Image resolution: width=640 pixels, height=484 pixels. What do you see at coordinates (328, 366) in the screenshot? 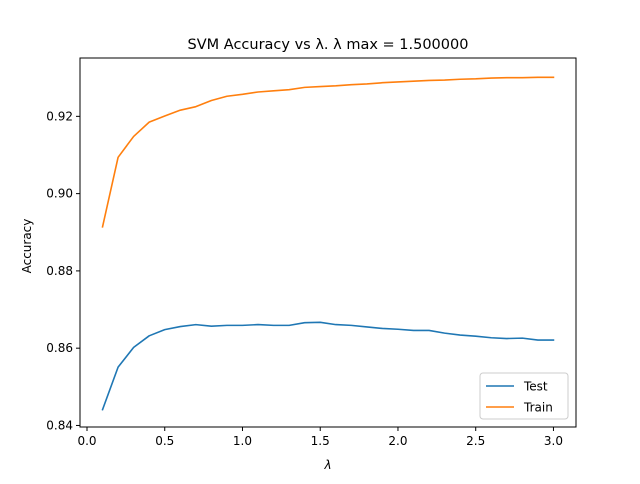
I see `series-line-test` at bounding box center [328, 366].